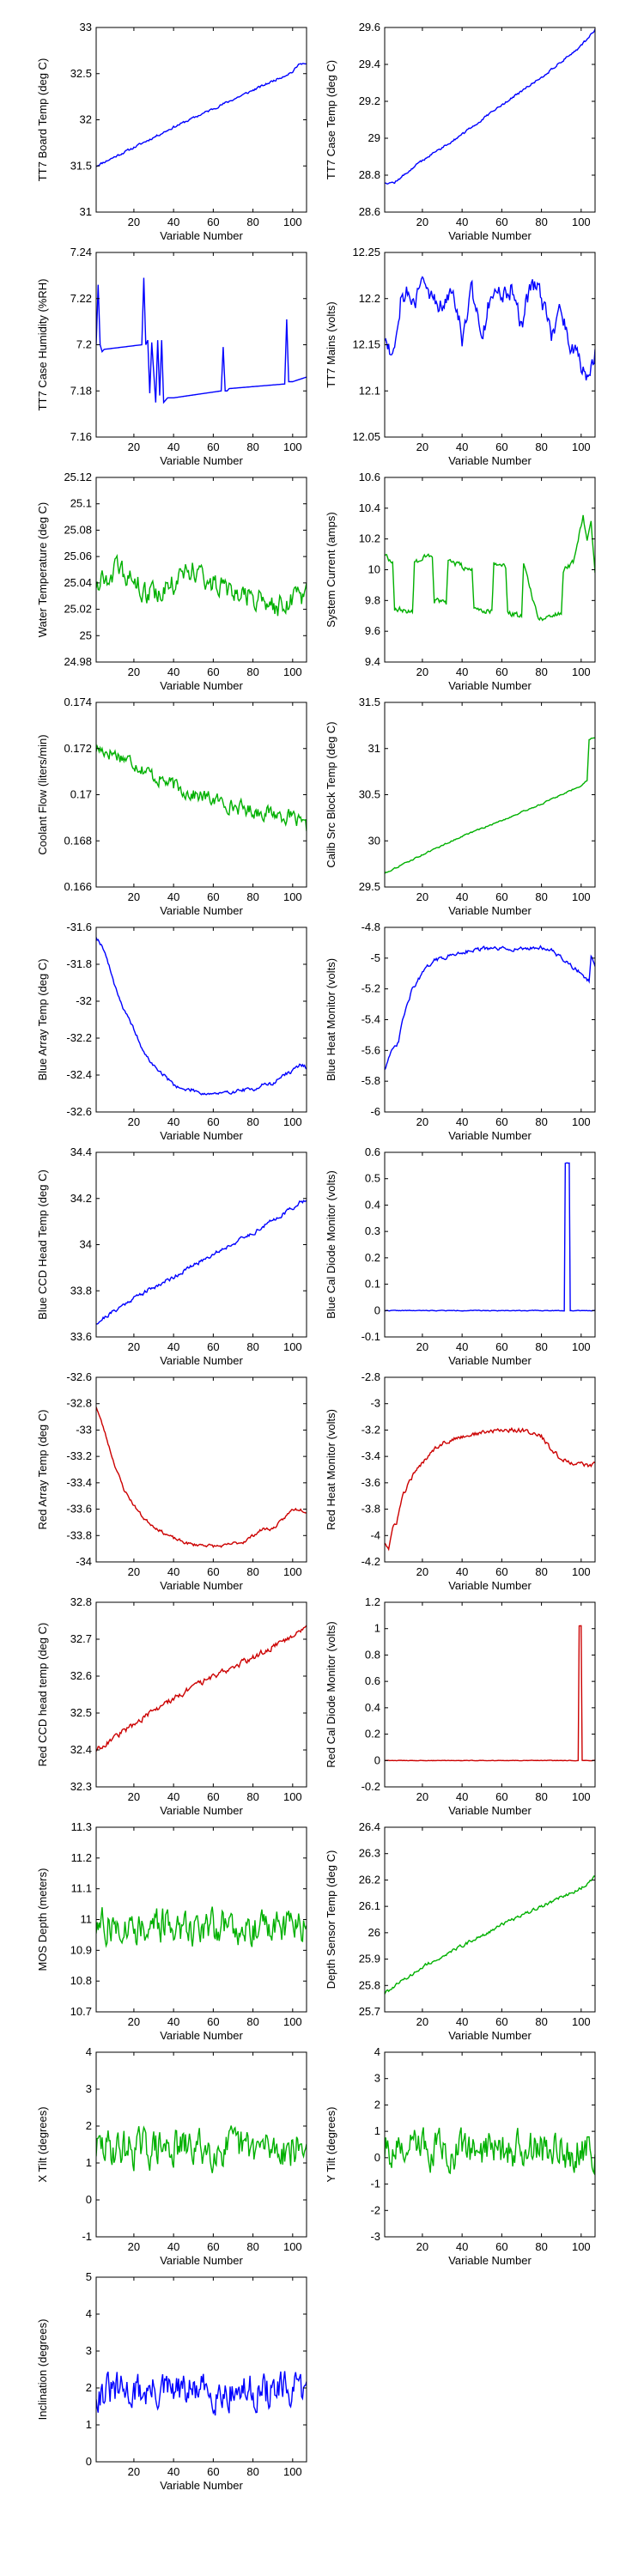 The width and height of the screenshot is (644, 2576). What do you see at coordinates (370, 1510) in the screenshot?
I see `y-tick-label: -3.8` at bounding box center [370, 1510].